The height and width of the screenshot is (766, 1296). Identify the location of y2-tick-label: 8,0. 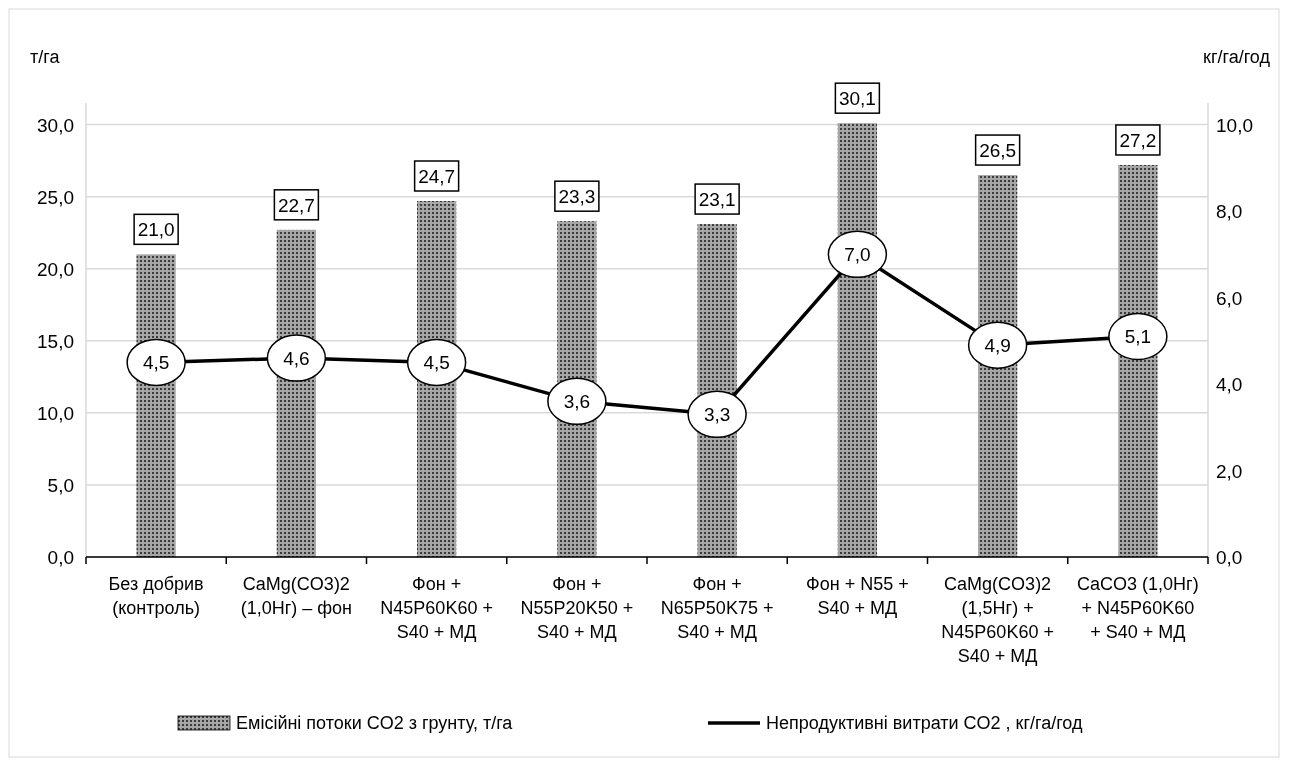
(1229, 212).